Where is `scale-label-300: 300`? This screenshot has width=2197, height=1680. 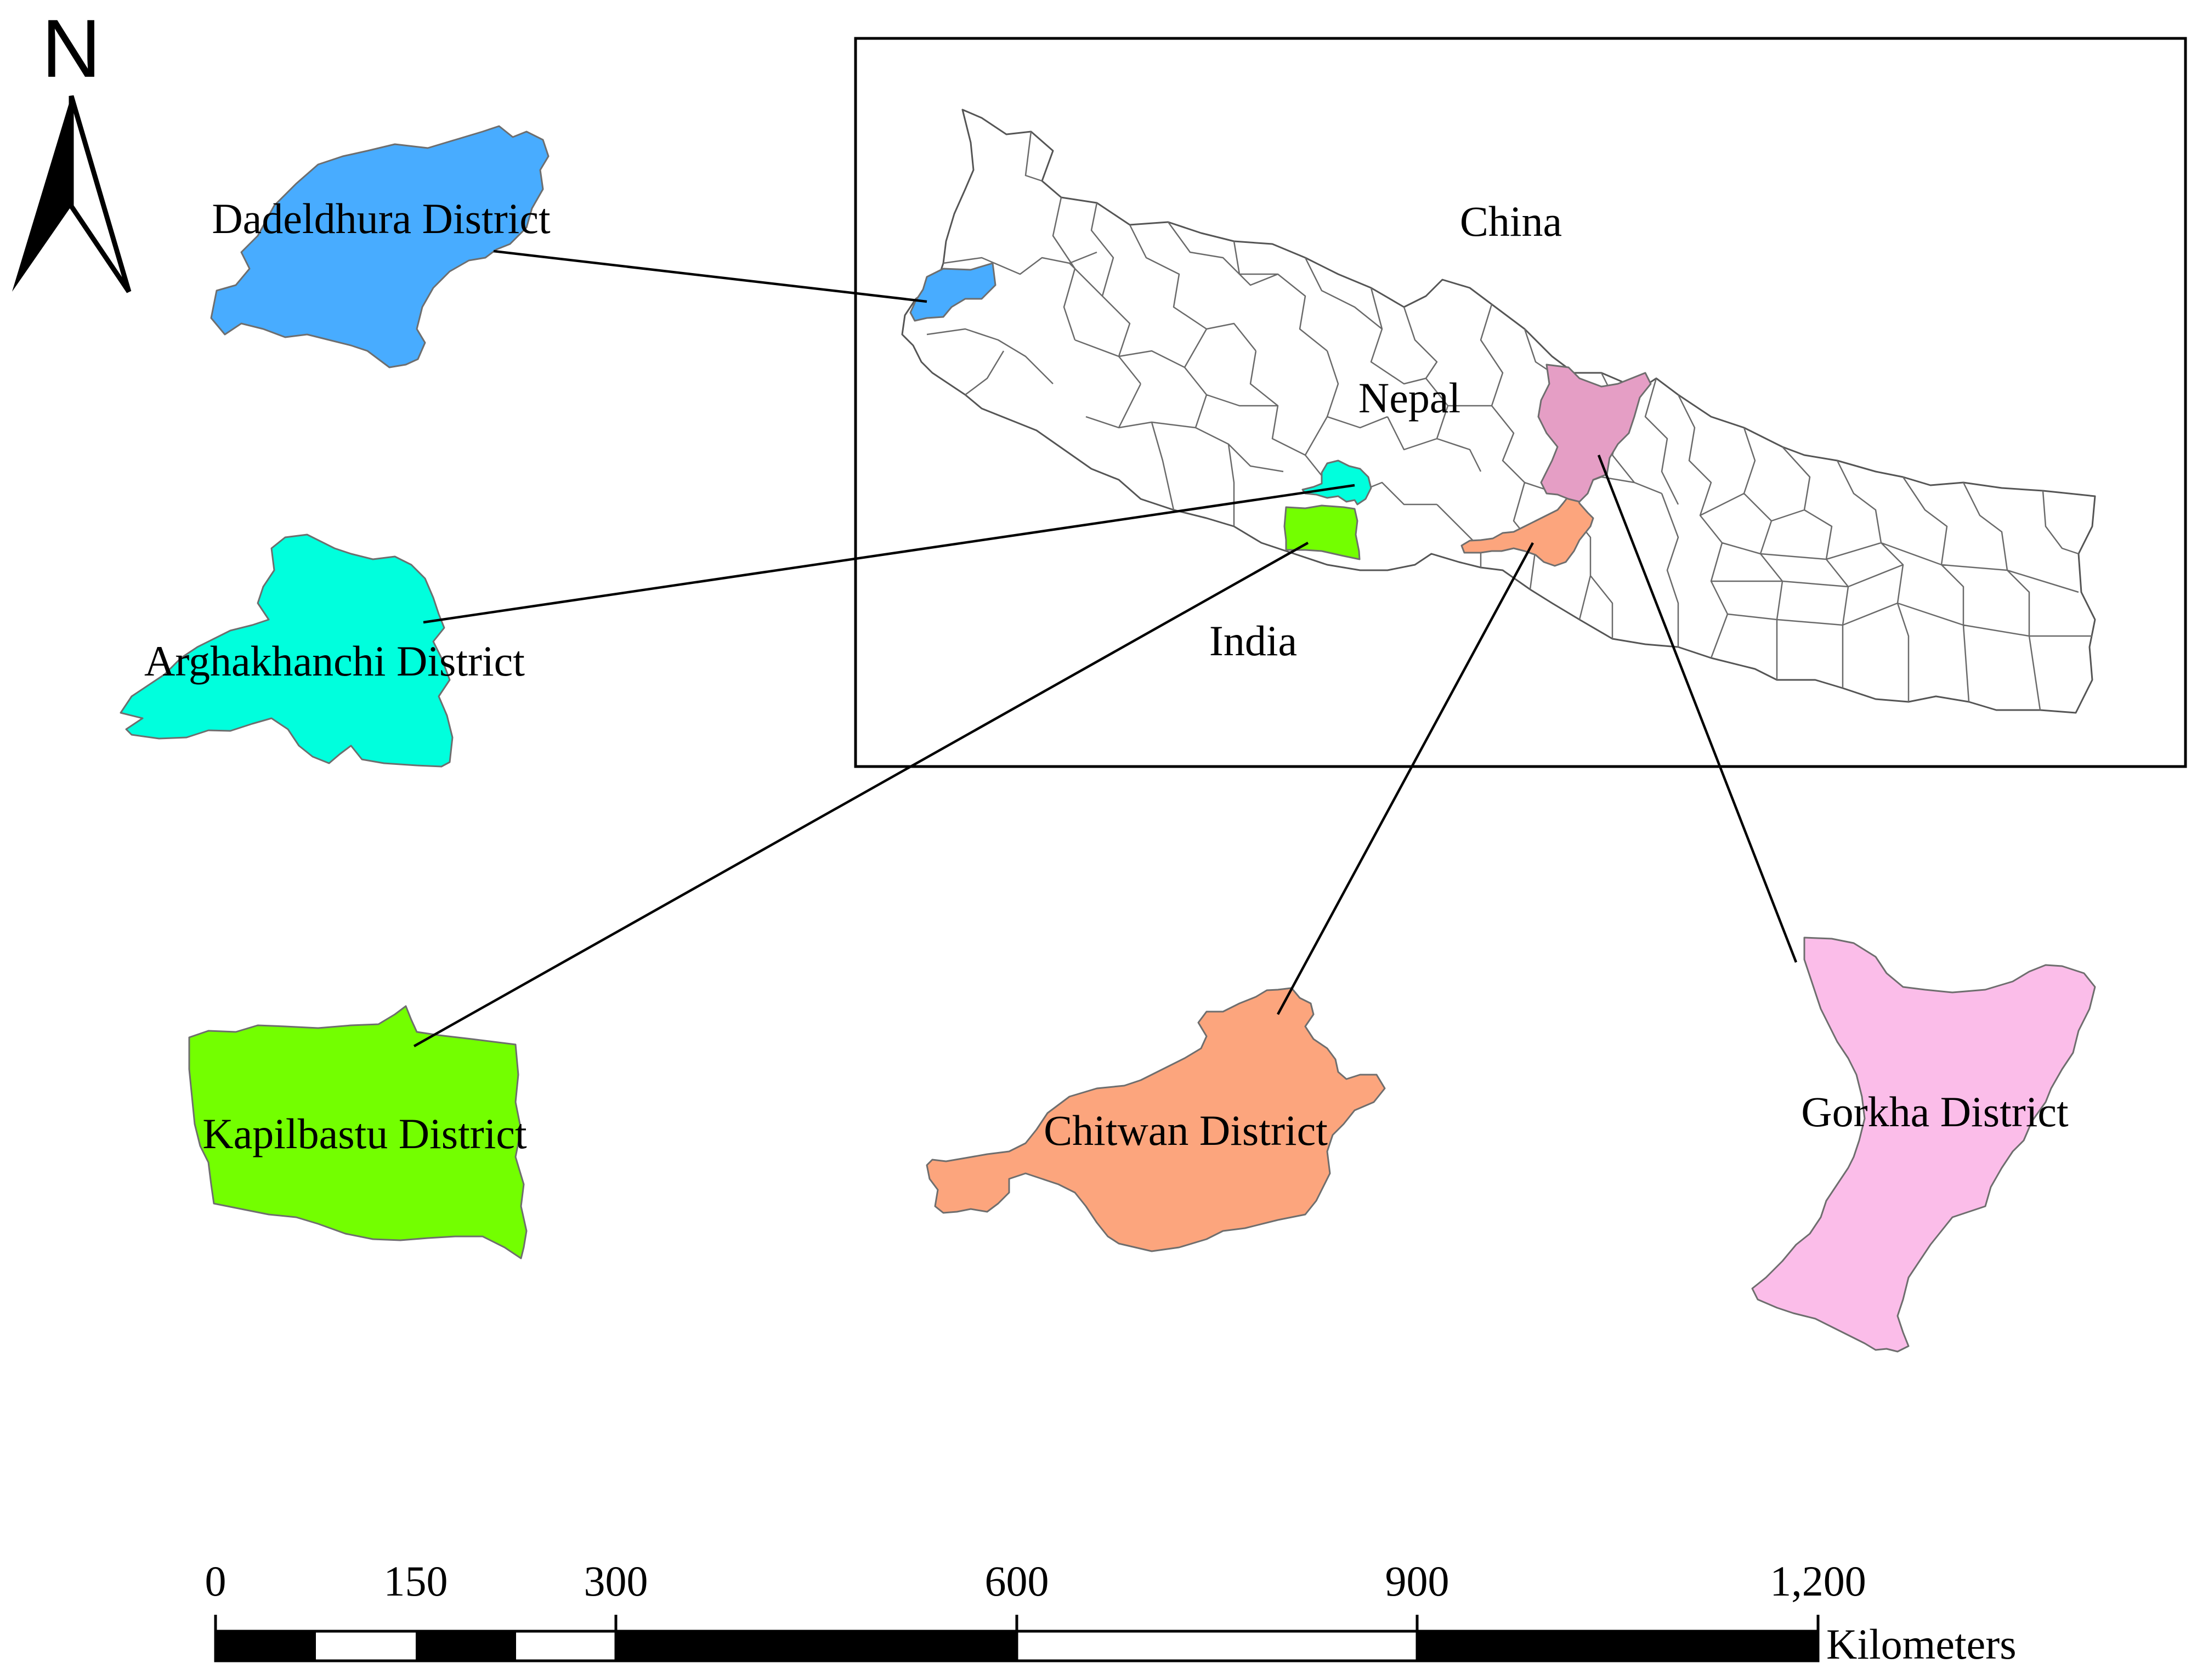 scale-label-300: 300 is located at coordinates (616, 1581).